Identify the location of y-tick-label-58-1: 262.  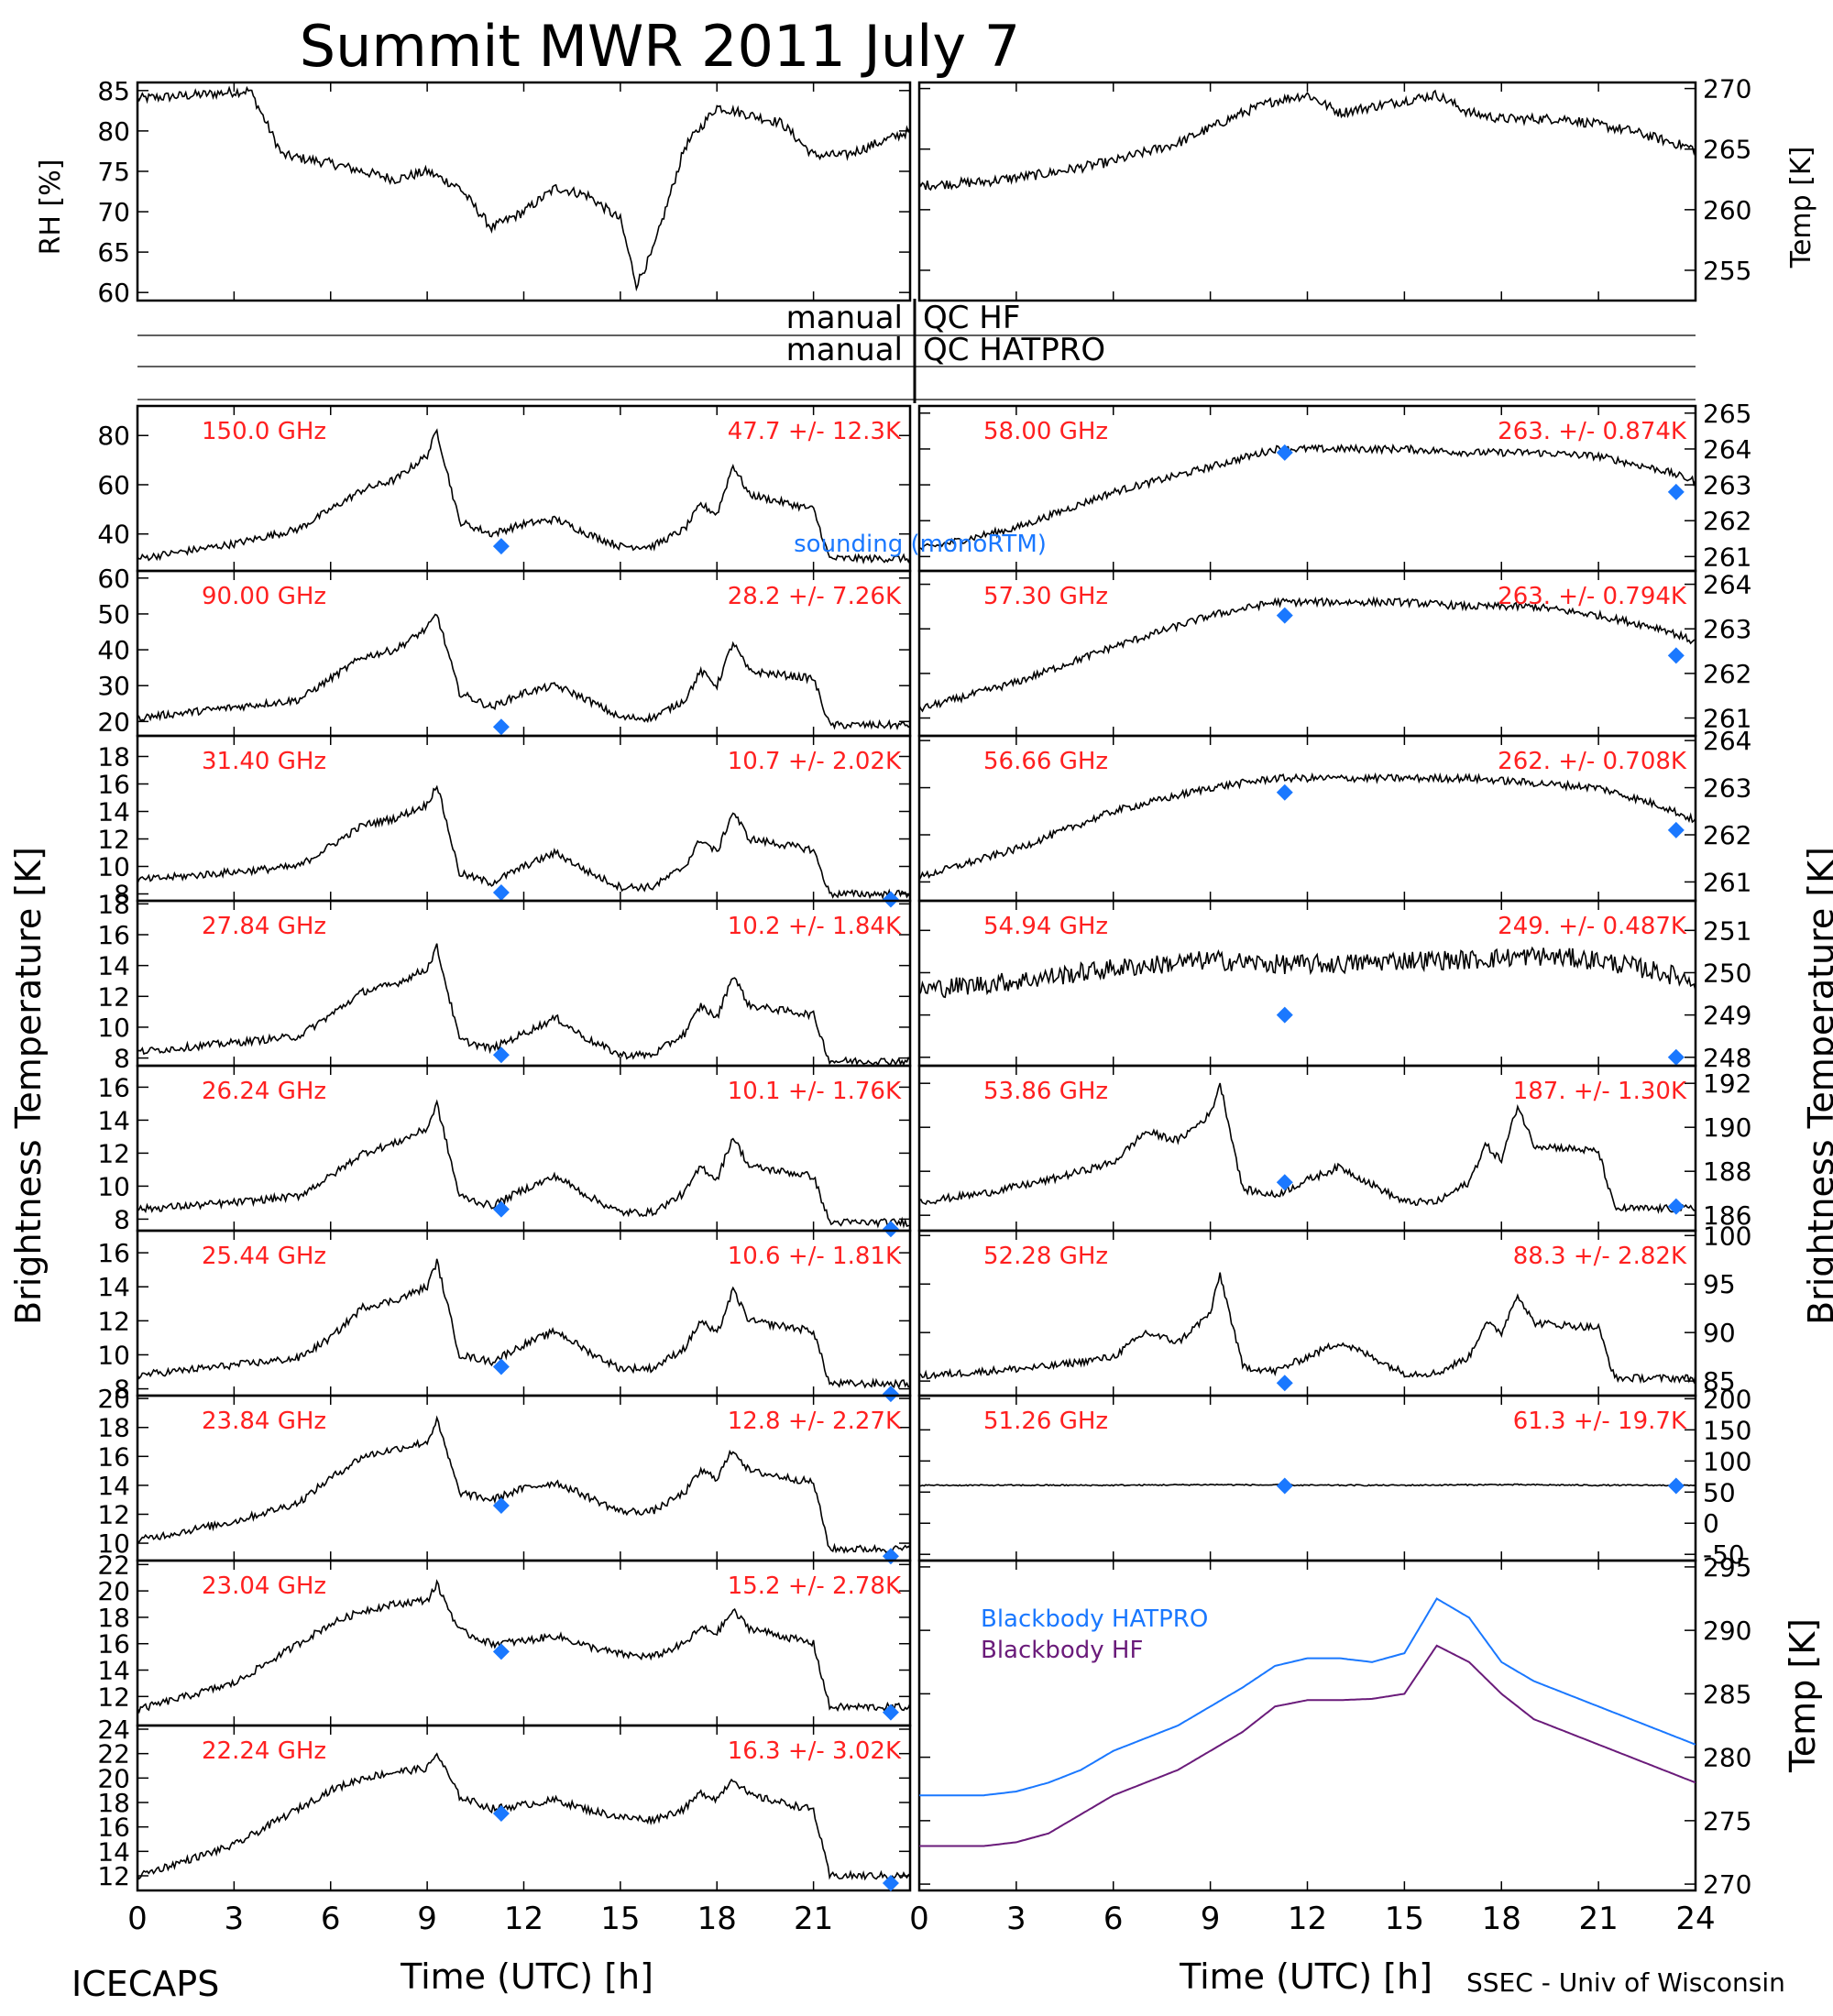
(1727, 521).